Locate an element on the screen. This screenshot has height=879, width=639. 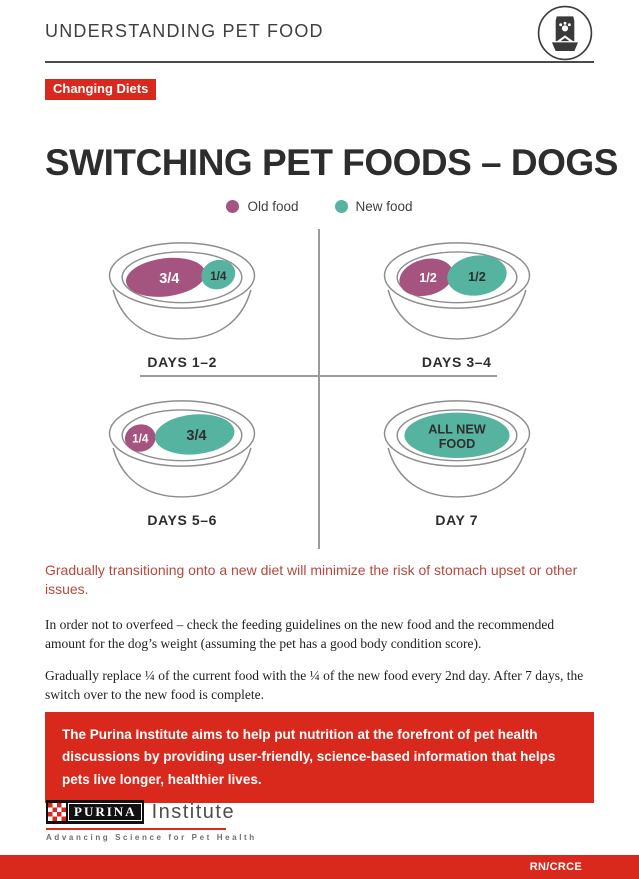
bowl-days-1-2: 3/4 1/4 DAYS 1–2 is located at coordinates (182, 302).